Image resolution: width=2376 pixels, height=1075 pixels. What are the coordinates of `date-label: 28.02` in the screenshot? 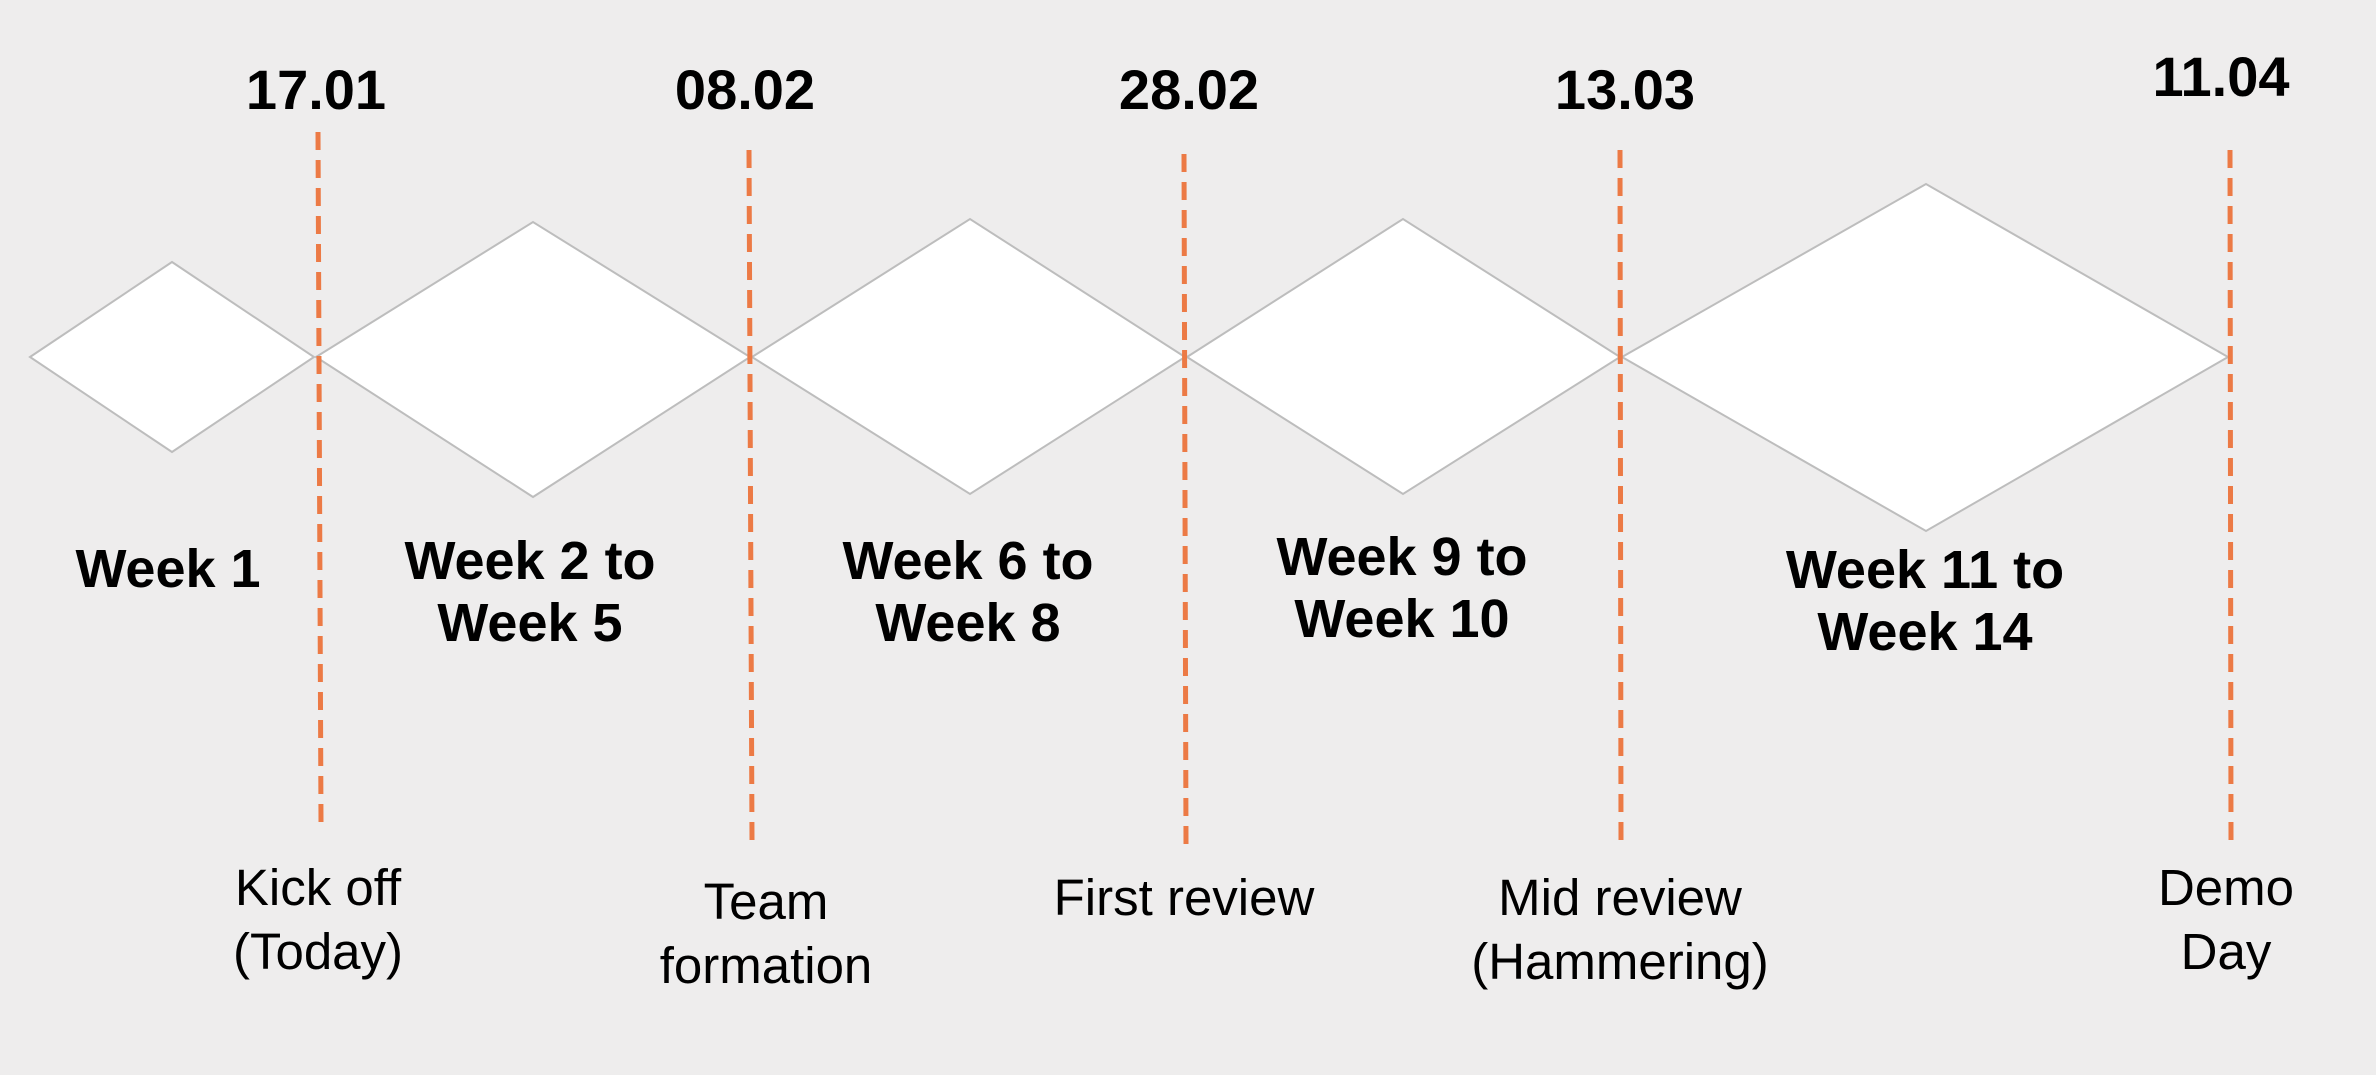 It's located at (1189, 89).